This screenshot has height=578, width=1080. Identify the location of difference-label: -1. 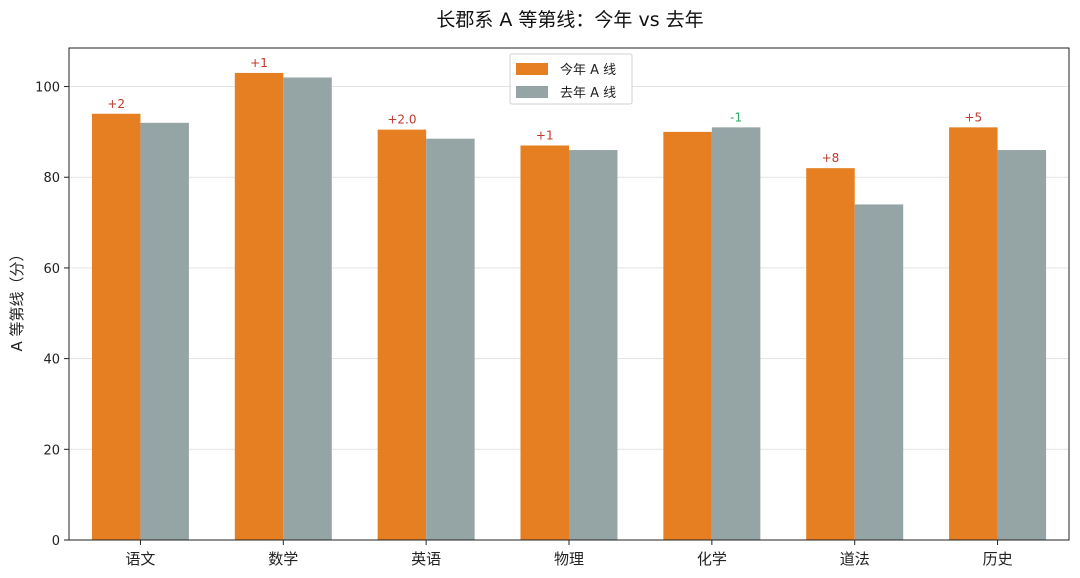
(736, 117).